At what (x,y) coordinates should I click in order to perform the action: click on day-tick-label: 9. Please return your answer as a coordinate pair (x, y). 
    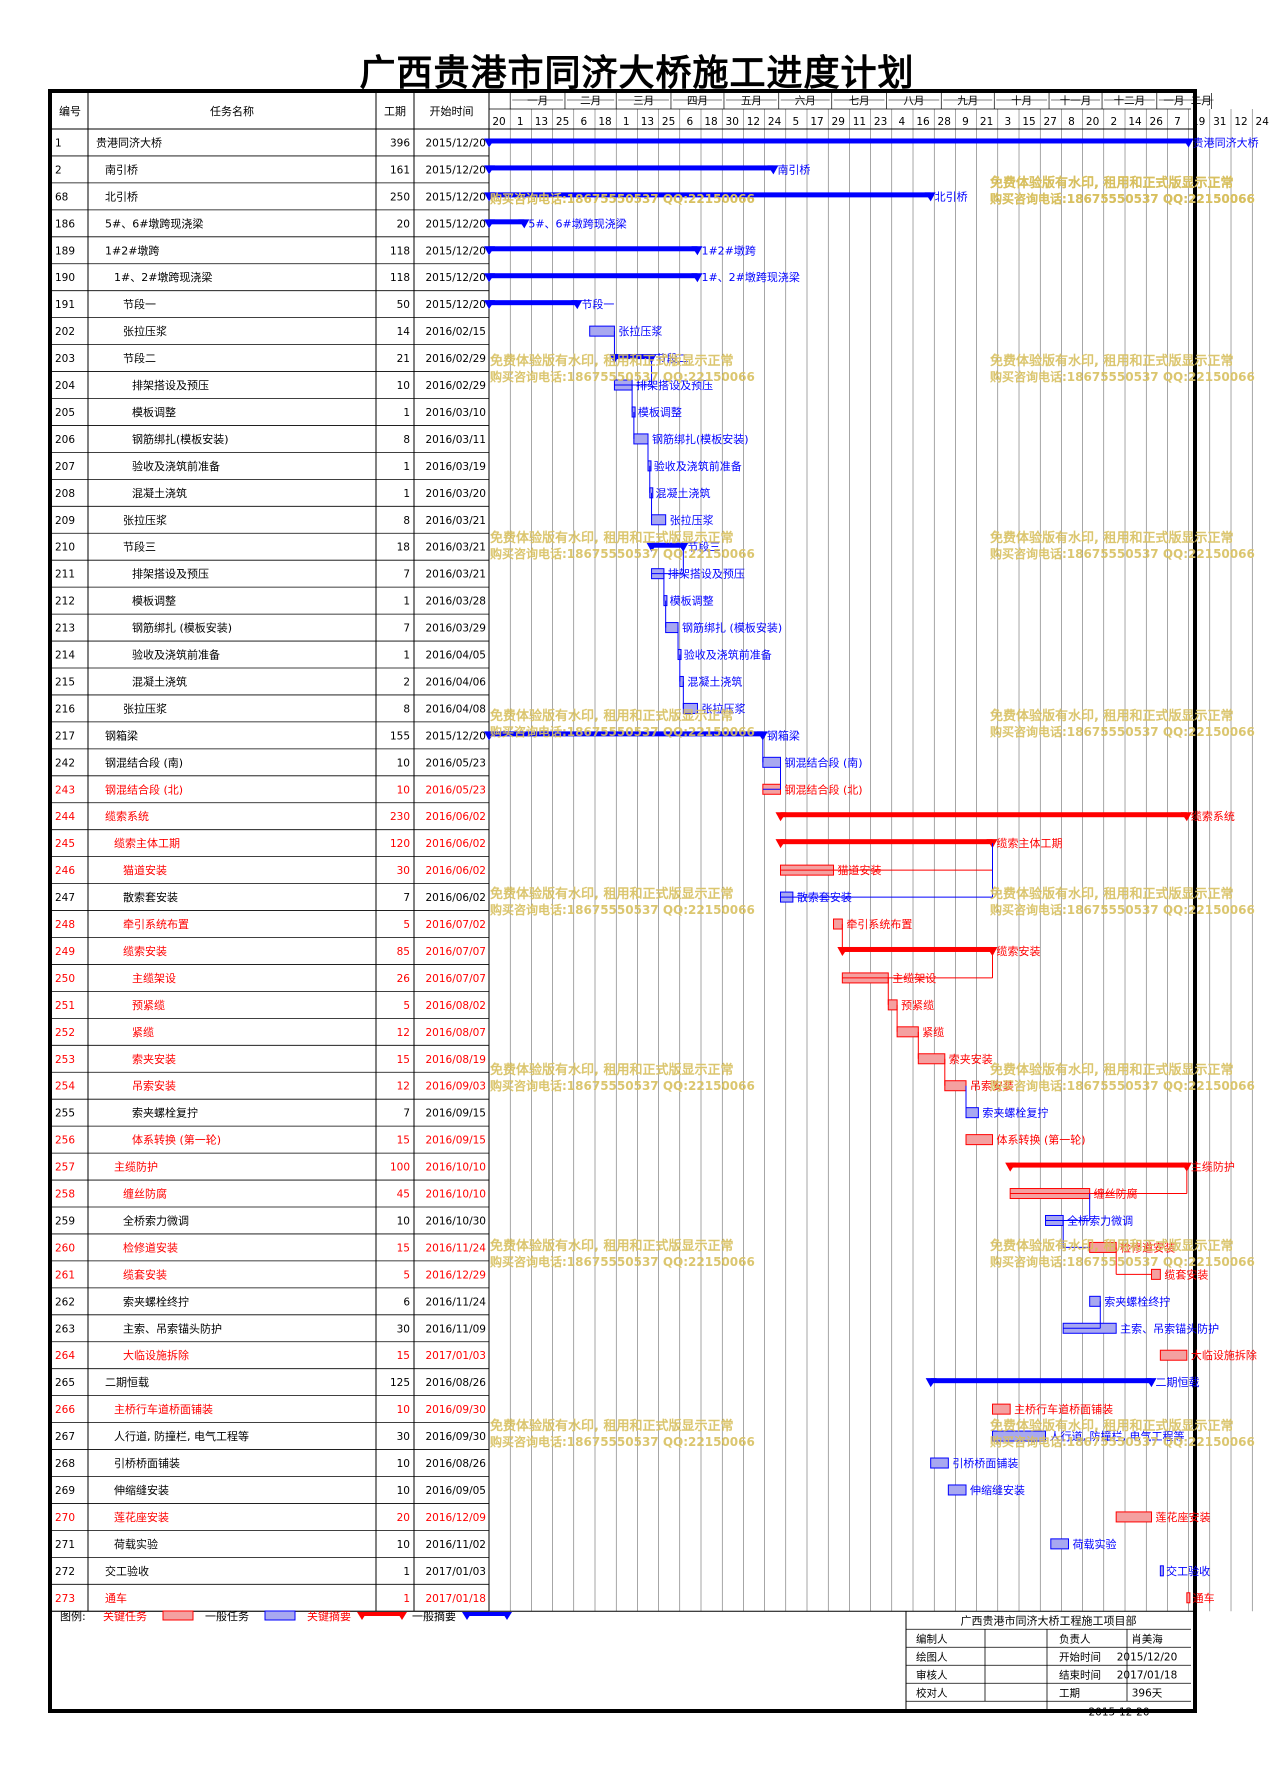
    Looking at the image, I should click on (965, 122).